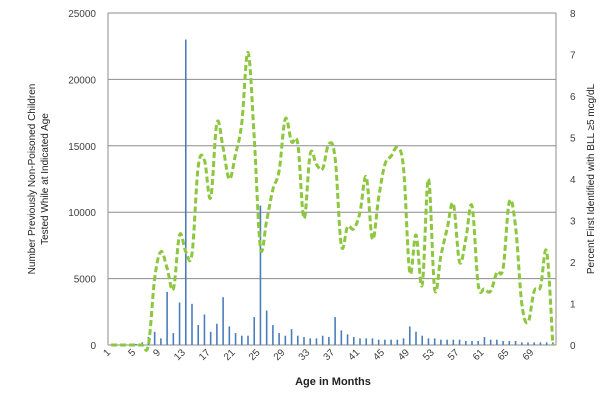 This screenshot has height=400, width=610. I want to click on x-tick-label: 9, so click(157, 353).